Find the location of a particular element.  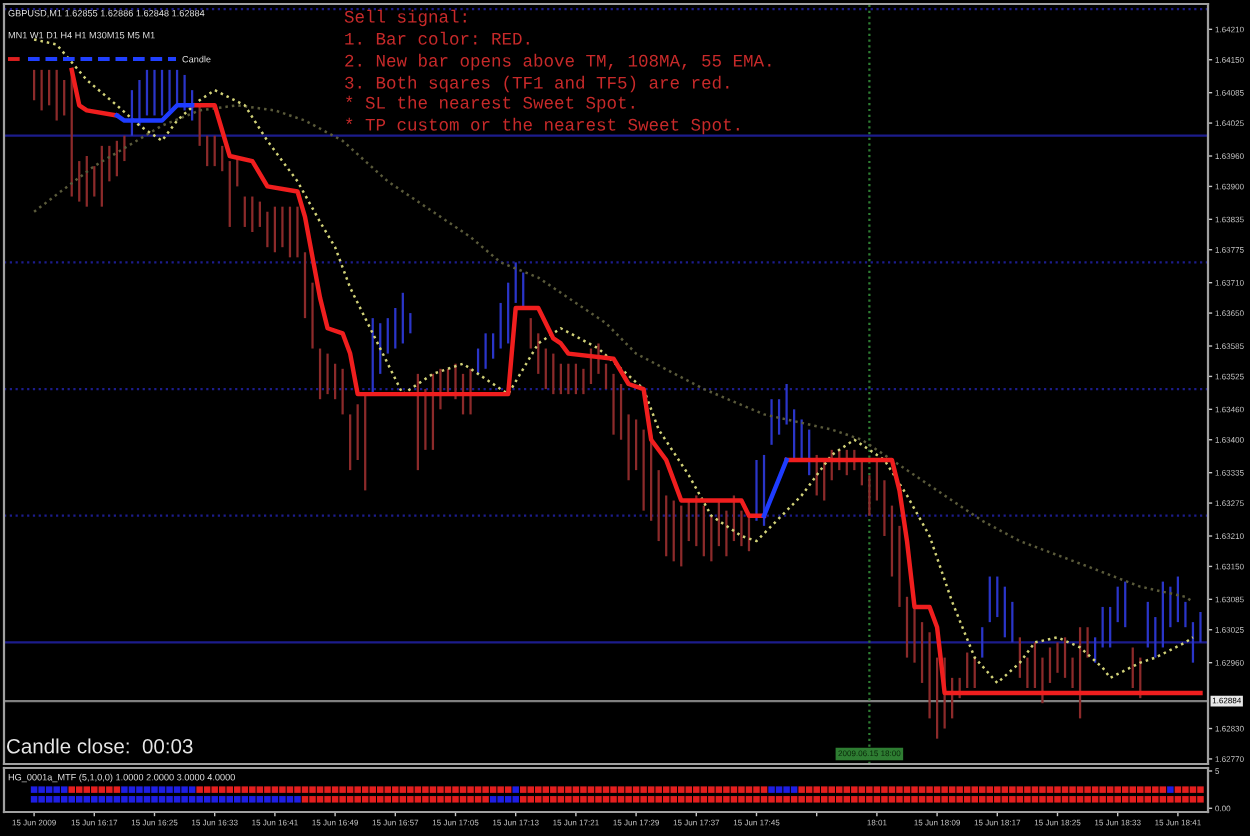

annotation: 3. Both sqares (TF1 and TF5) are red. is located at coordinates (537, 84).